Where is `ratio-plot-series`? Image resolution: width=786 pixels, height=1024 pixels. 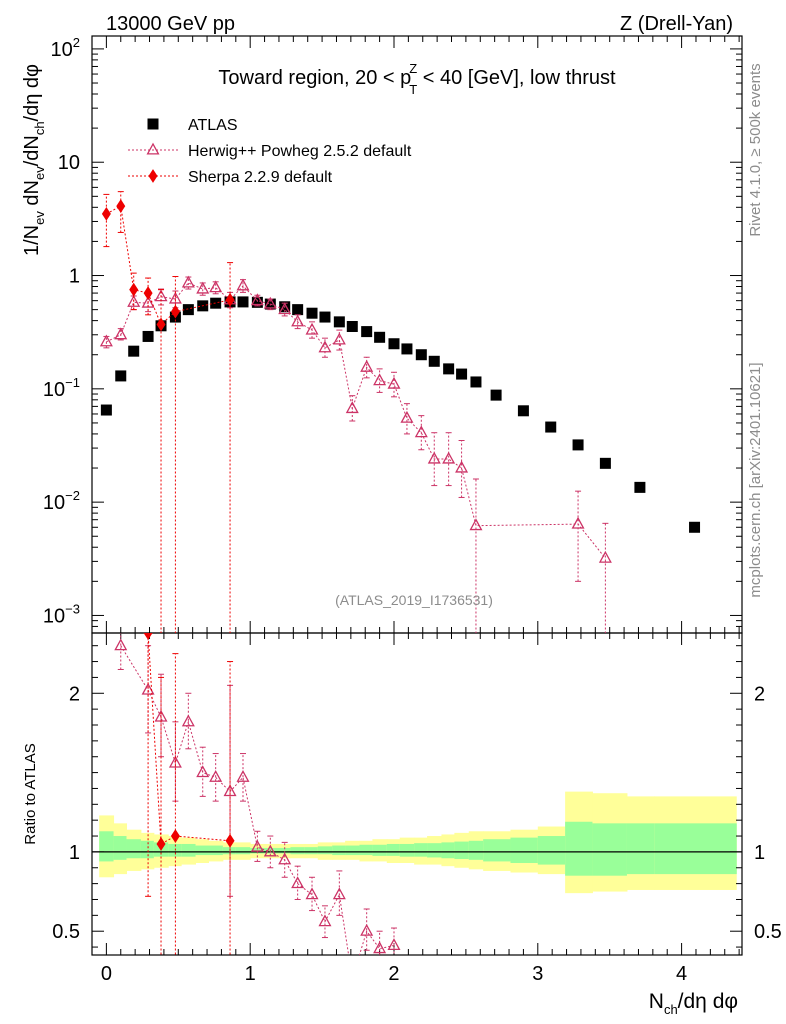 ratio-plot-series is located at coordinates (257, 808).